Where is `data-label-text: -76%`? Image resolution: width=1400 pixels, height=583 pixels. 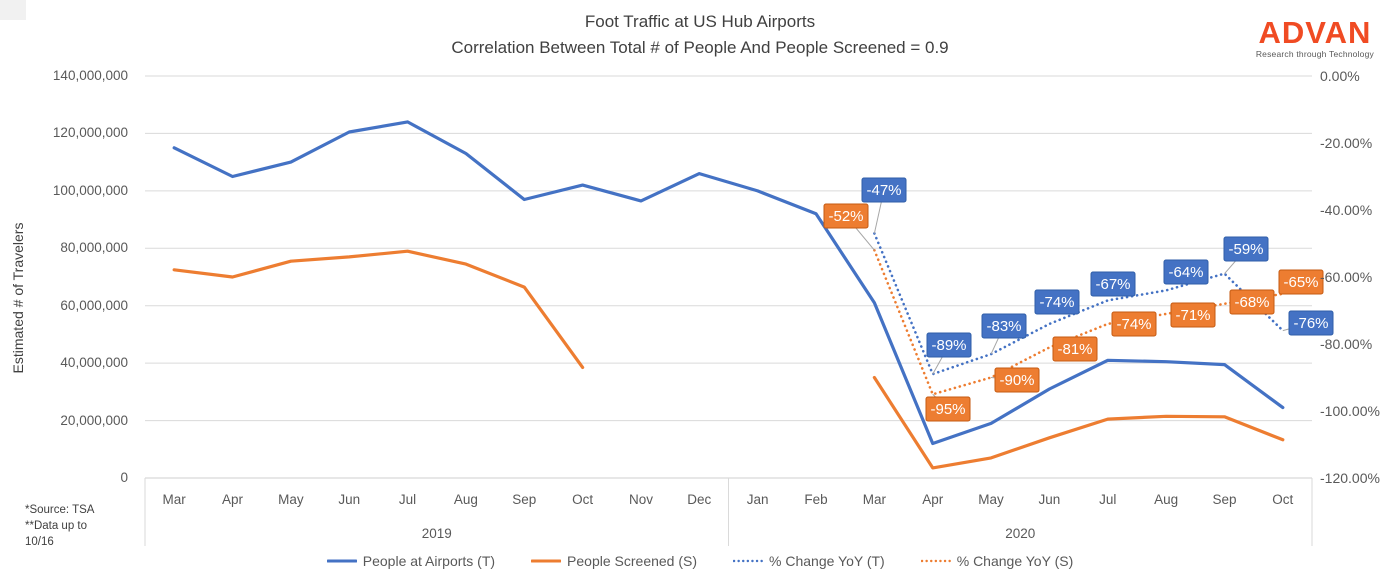 data-label-text: -76% is located at coordinates (1310, 323).